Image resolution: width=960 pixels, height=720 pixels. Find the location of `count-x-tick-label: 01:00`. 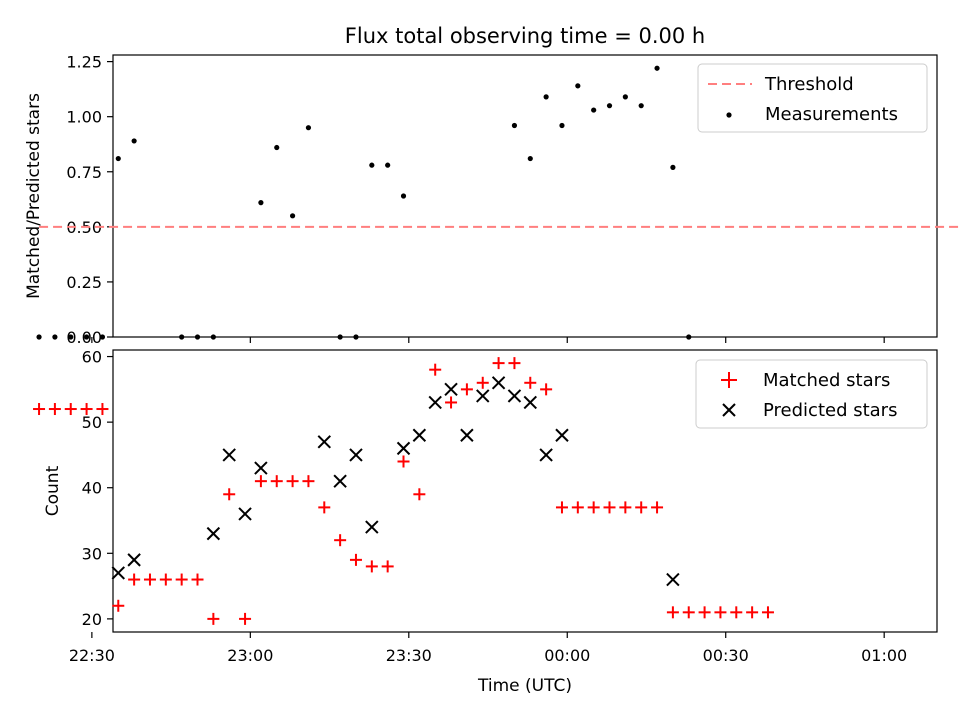

count-x-tick-label: 01:00 is located at coordinates (884, 655).